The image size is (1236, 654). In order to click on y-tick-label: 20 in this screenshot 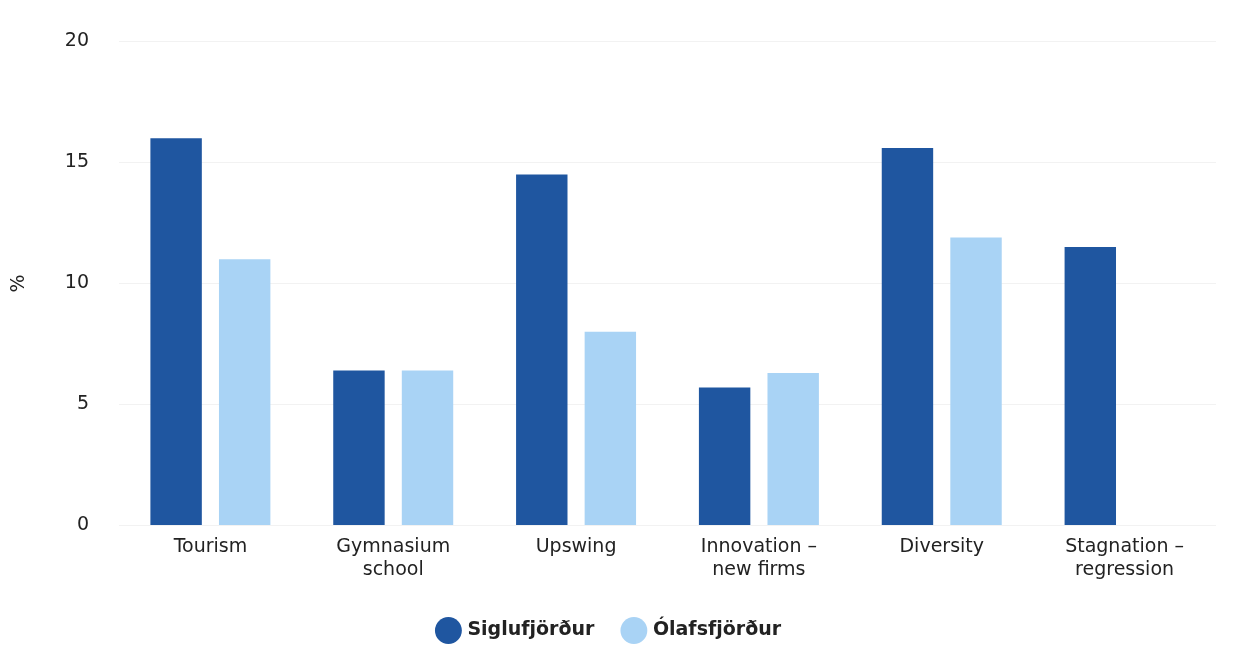, I will do `click(76, 39)`.